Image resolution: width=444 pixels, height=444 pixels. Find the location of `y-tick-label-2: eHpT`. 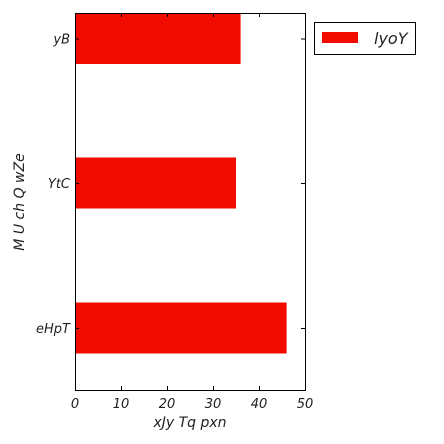

y-tick-label-2: eHpT is located at coordinates (53, 329).